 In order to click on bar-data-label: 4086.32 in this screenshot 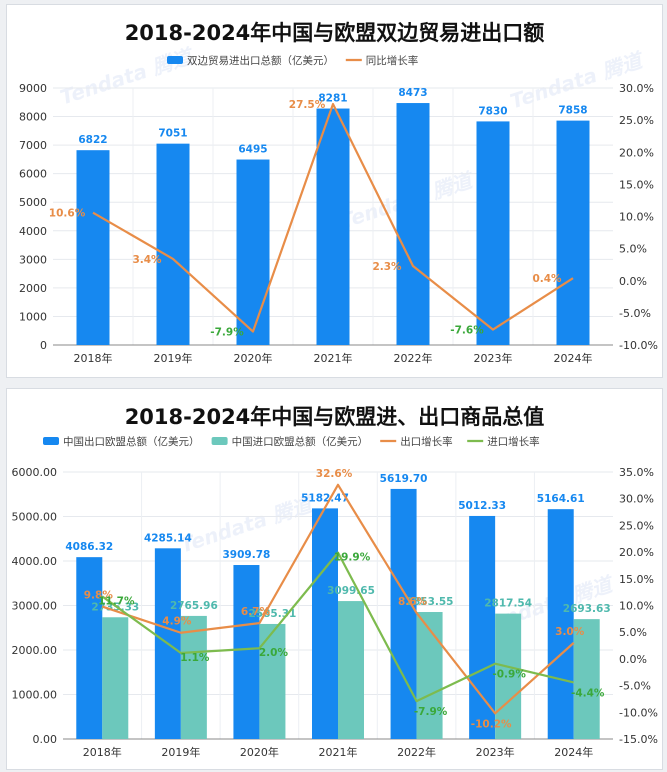, I will do `click(89, 547)`.